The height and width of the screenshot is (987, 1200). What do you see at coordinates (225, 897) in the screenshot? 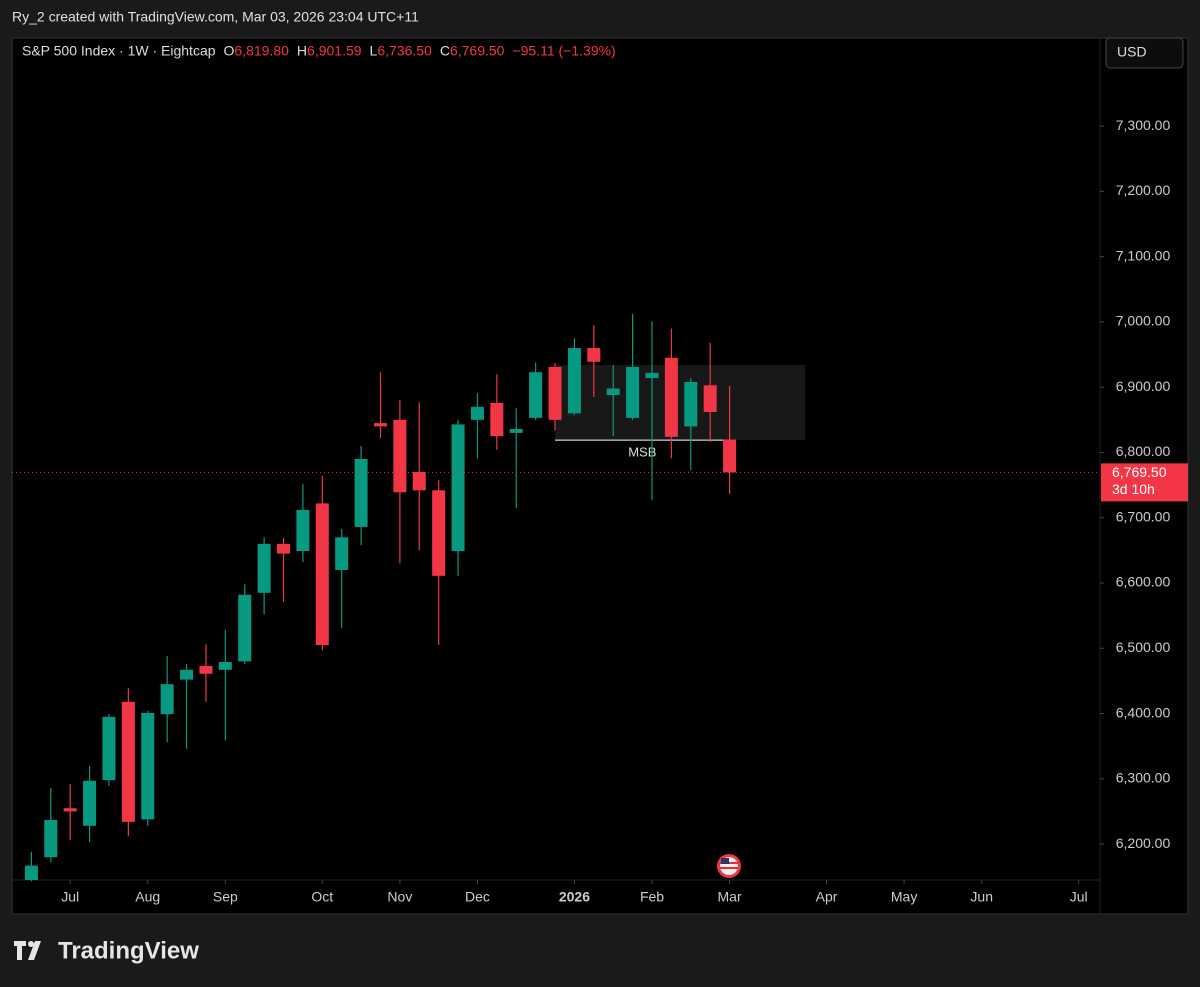
I see `x-tick-label: Sep` at bounding box center [225, 897].